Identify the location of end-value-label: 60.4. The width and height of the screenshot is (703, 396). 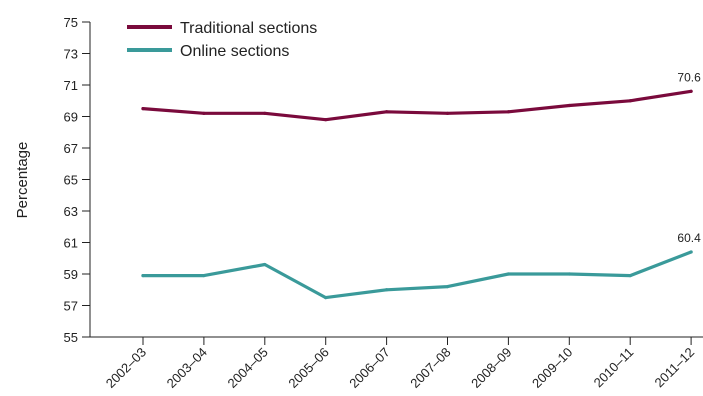
(689, 238).